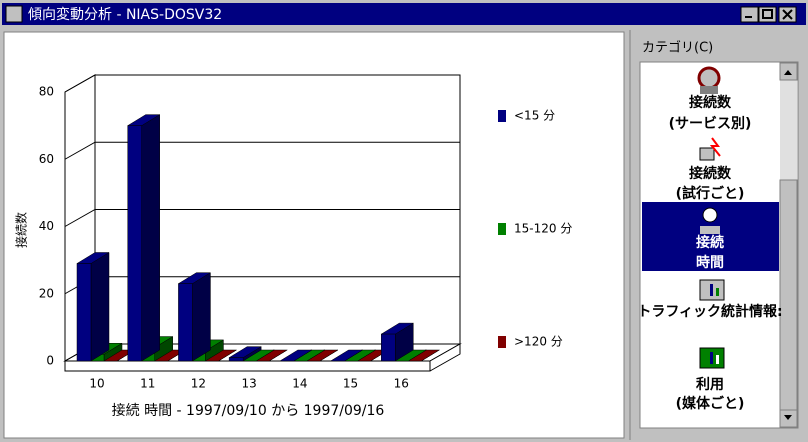 This screenshot has height=442, width=808. I want to click on x-tick-label: 12, so click(198, 384).